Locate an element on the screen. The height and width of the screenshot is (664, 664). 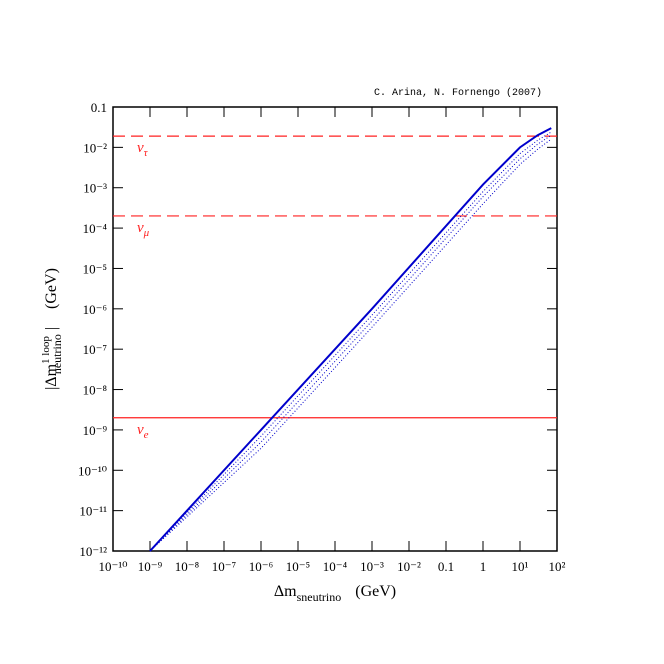
y-label-unit: (GeV) is located at coordinates (51, 288).